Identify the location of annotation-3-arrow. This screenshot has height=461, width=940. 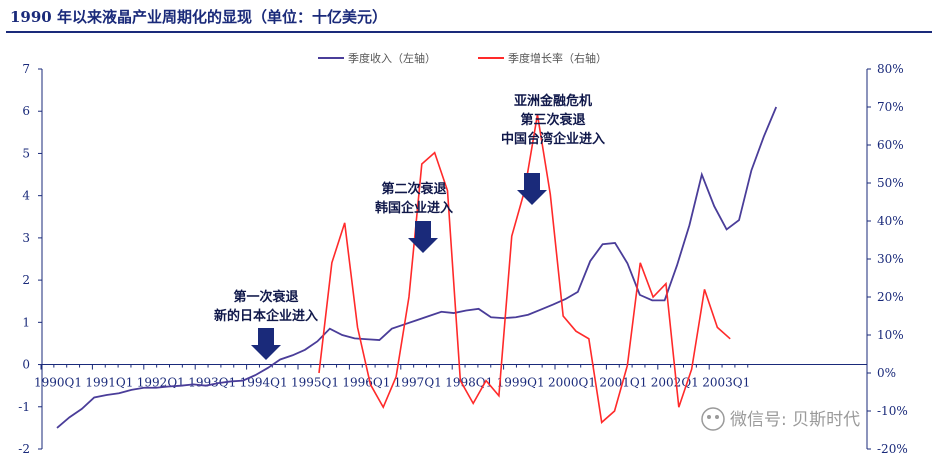
(532, 189).